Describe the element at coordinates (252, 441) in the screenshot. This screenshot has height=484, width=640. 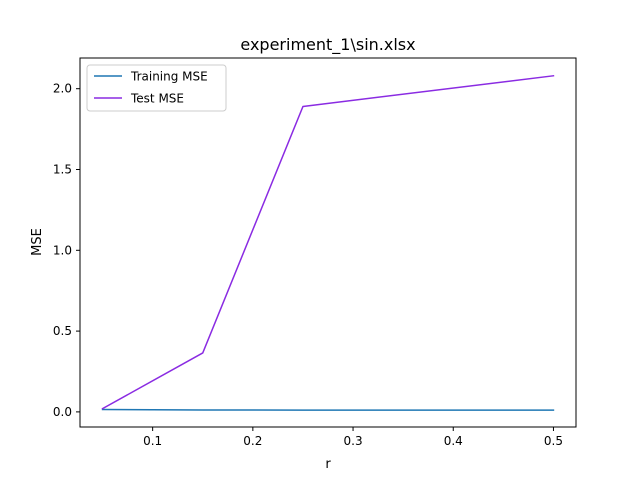
I see `x-tick-label: 0.2` at that location.